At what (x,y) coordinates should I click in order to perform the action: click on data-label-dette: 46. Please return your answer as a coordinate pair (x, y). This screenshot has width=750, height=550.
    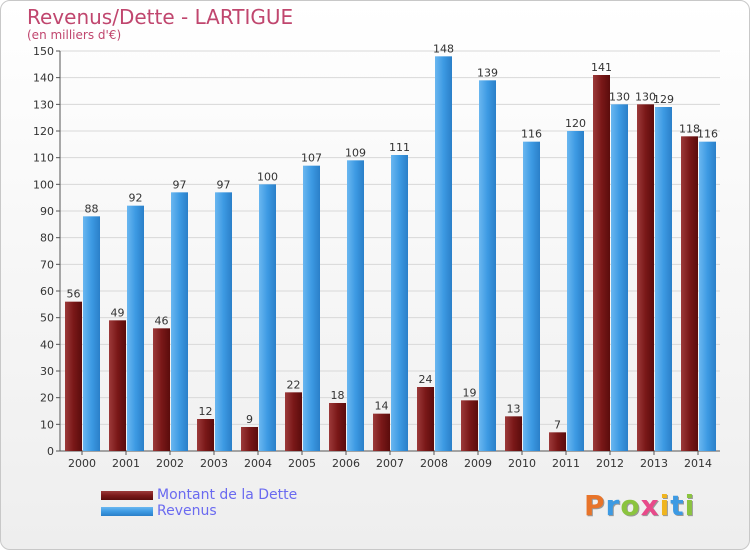
    Looking at the image, I should click on (162, 320).